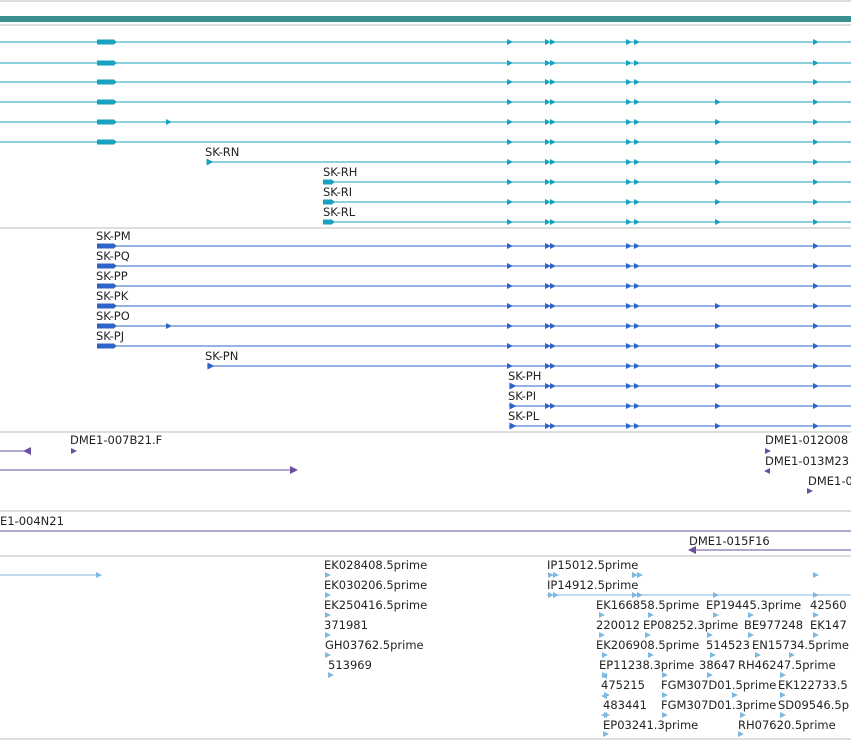  Describe the element at coordinates (828, 625) in the screenshot. I see `est-label: EK147` at that location.